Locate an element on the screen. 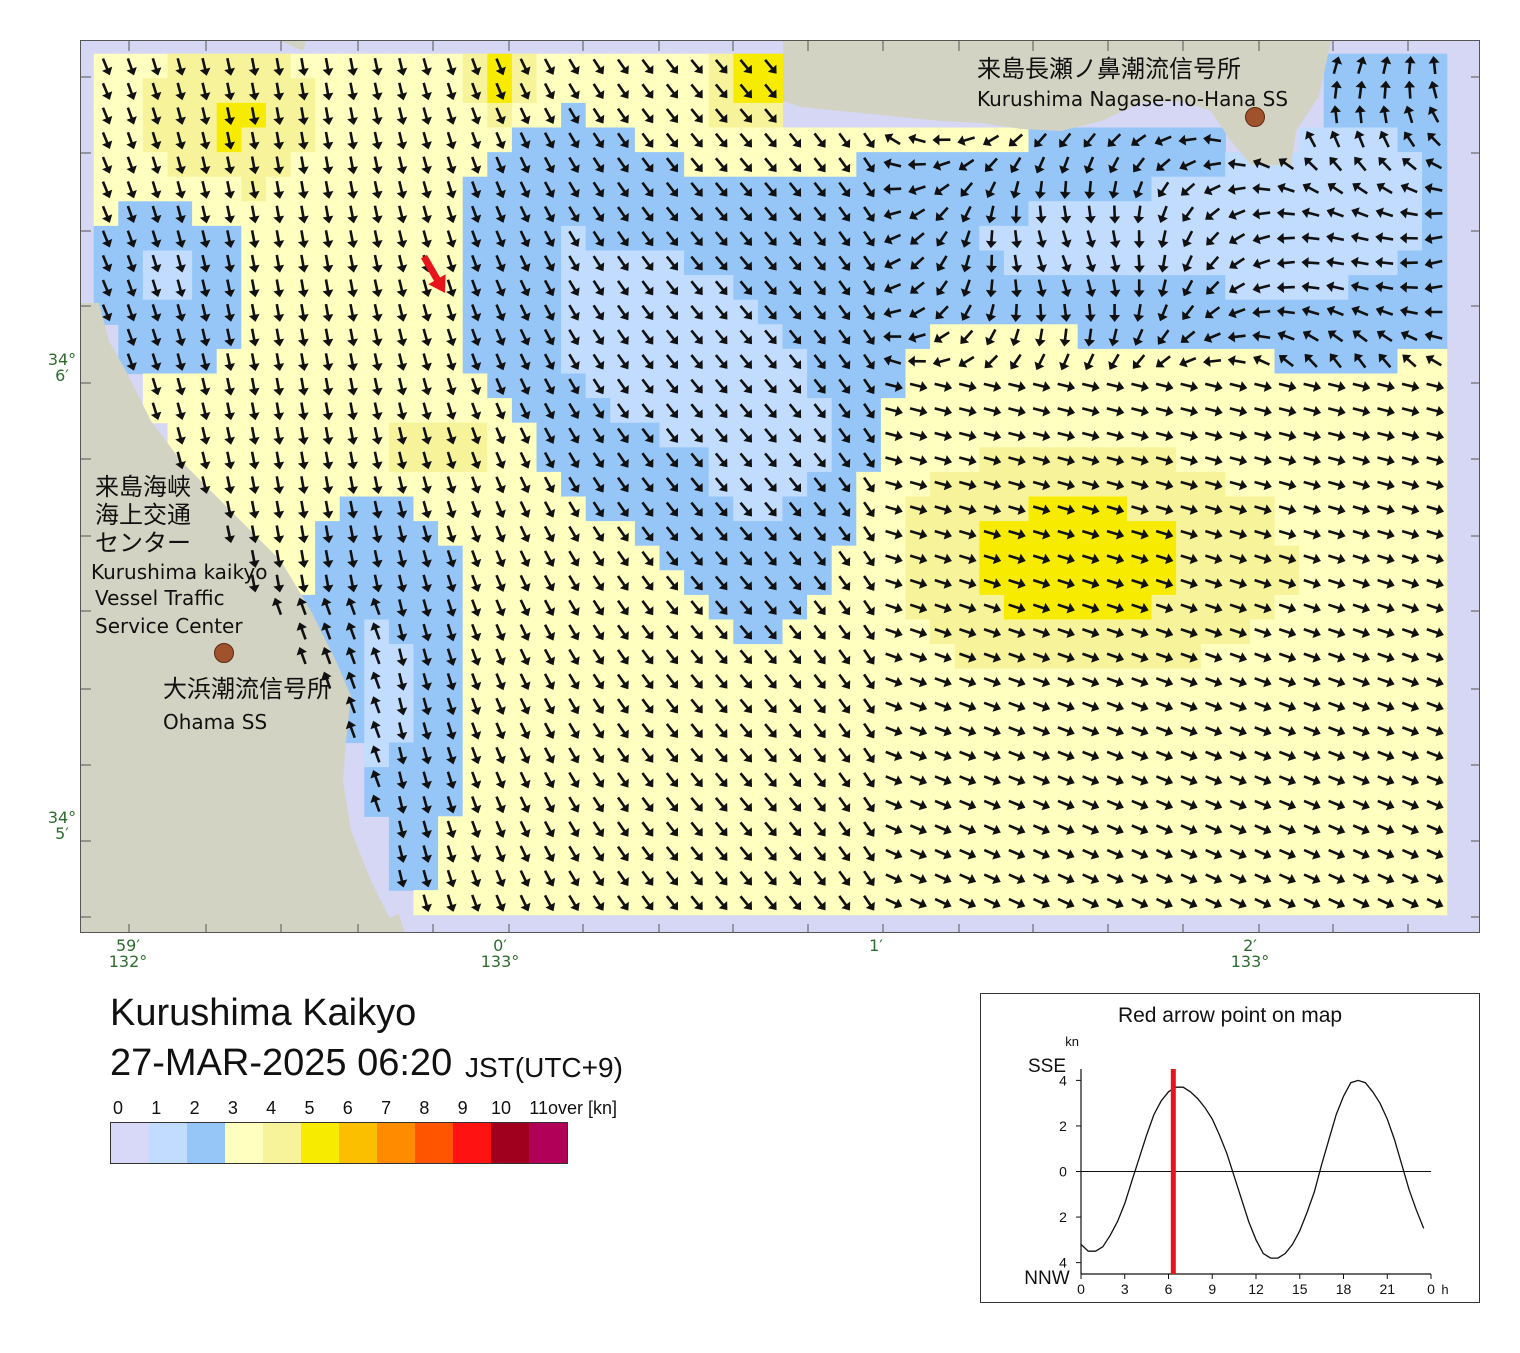 The width and height of the screenshot is (1520, 1353). lon-label-133-2: 2′ 133° is located at coordinates (1250, 953).